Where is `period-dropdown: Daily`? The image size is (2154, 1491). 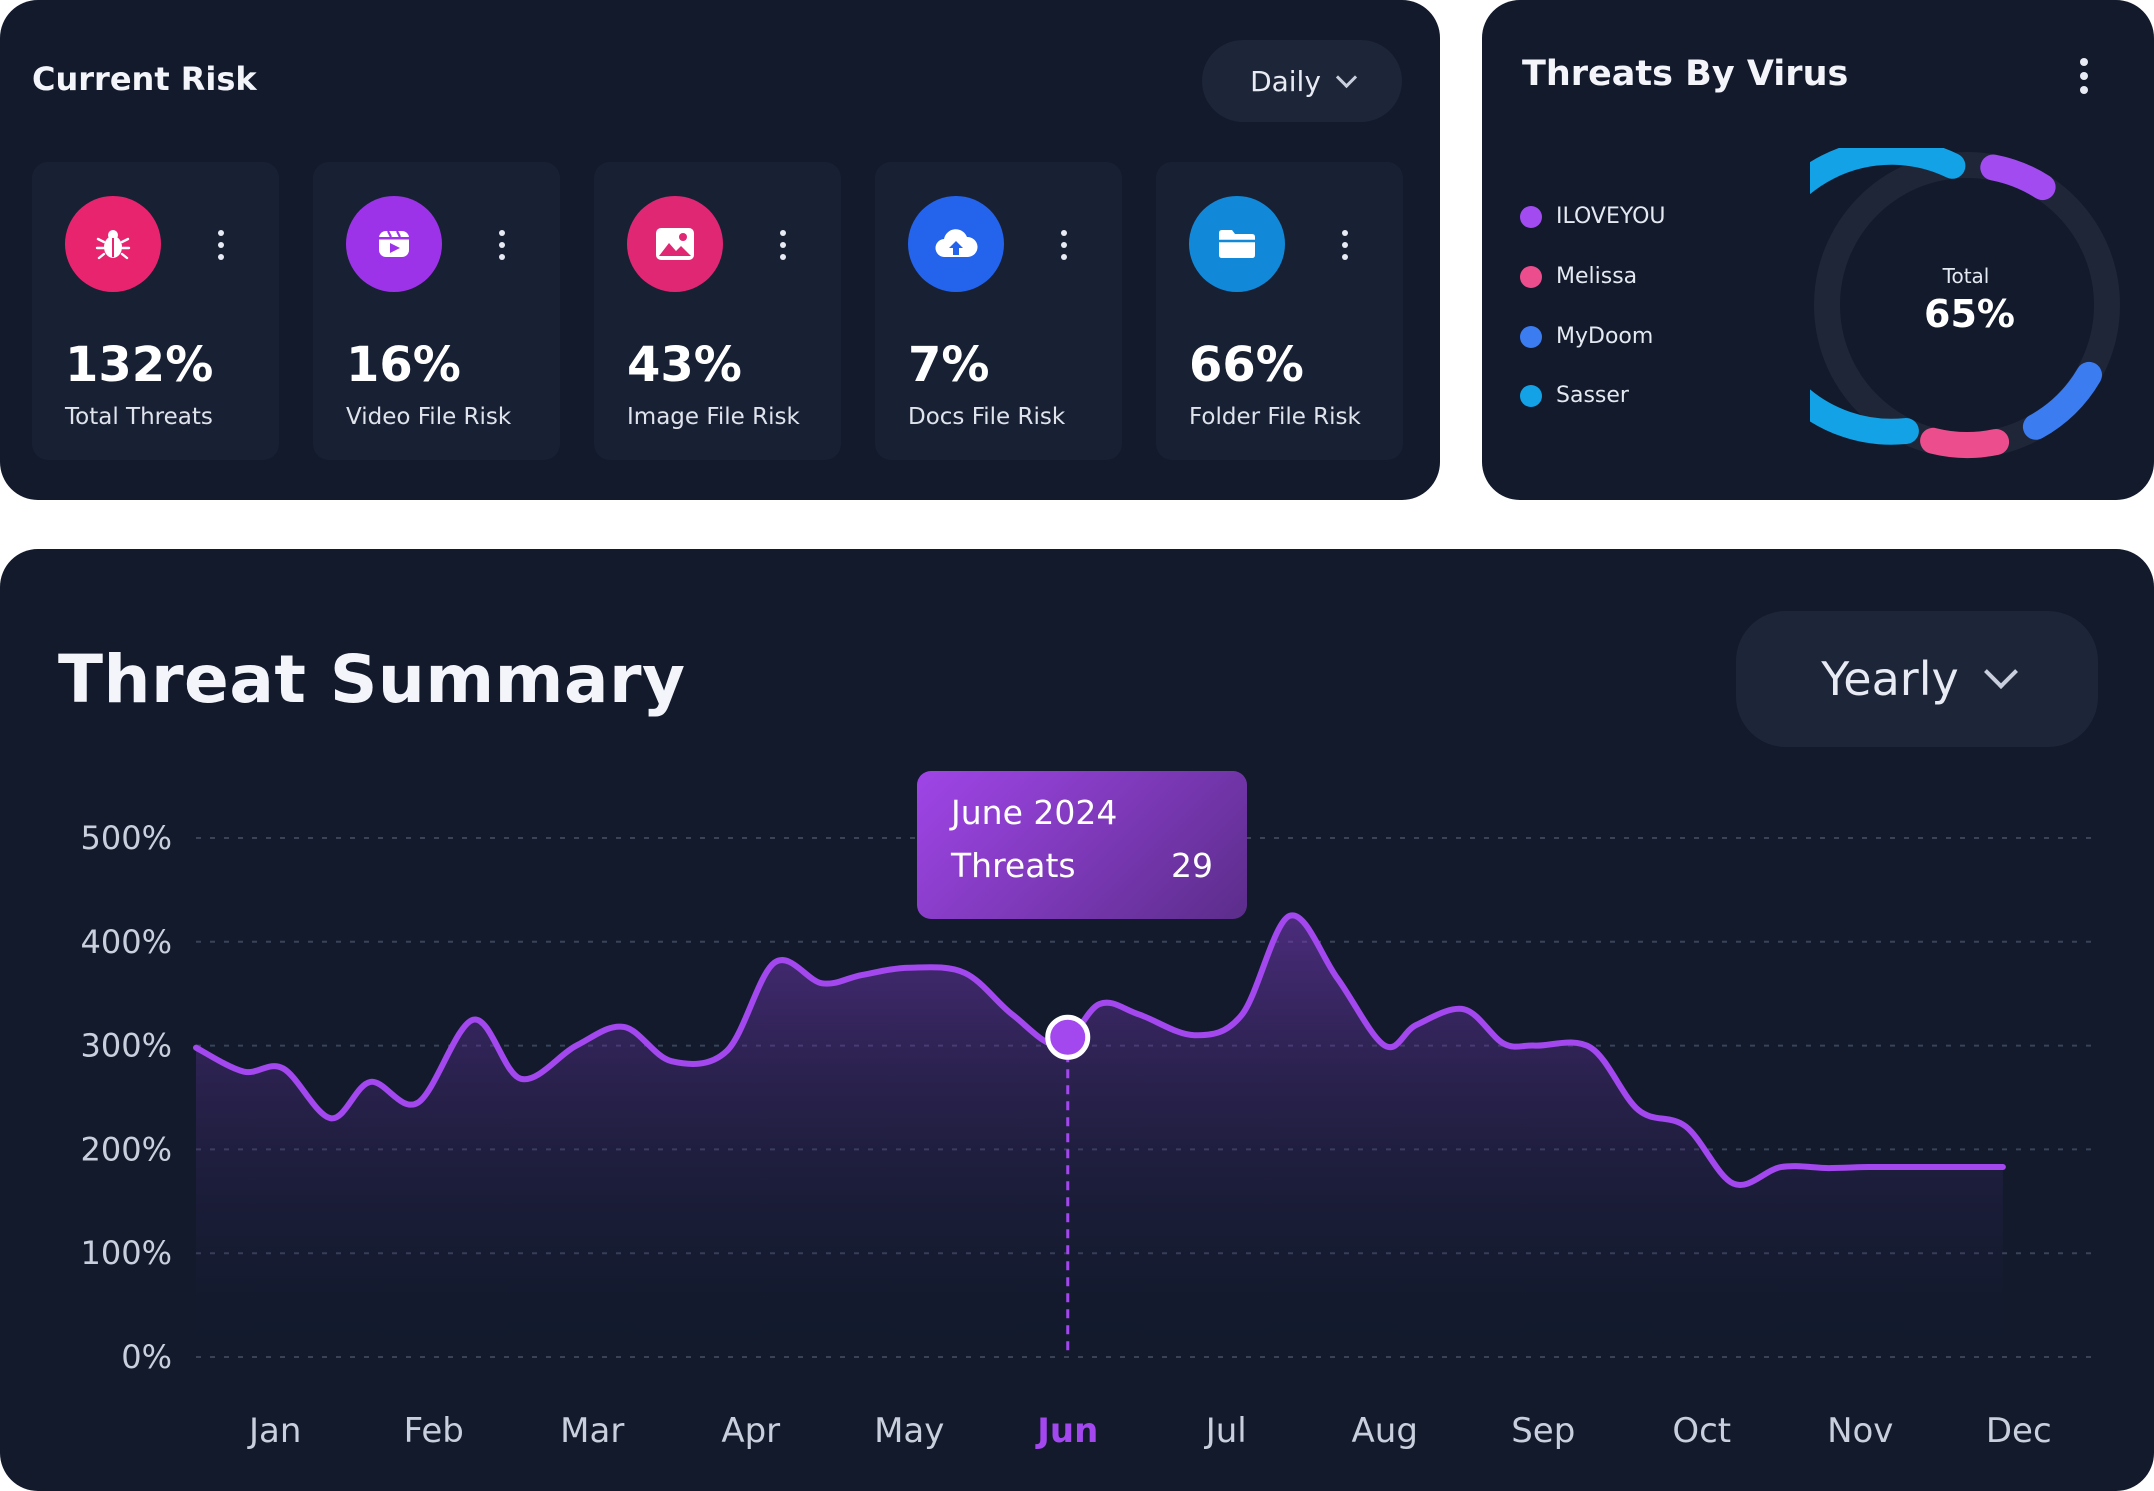 period-dropdown: Daily is located at coordinates (1302, 81).